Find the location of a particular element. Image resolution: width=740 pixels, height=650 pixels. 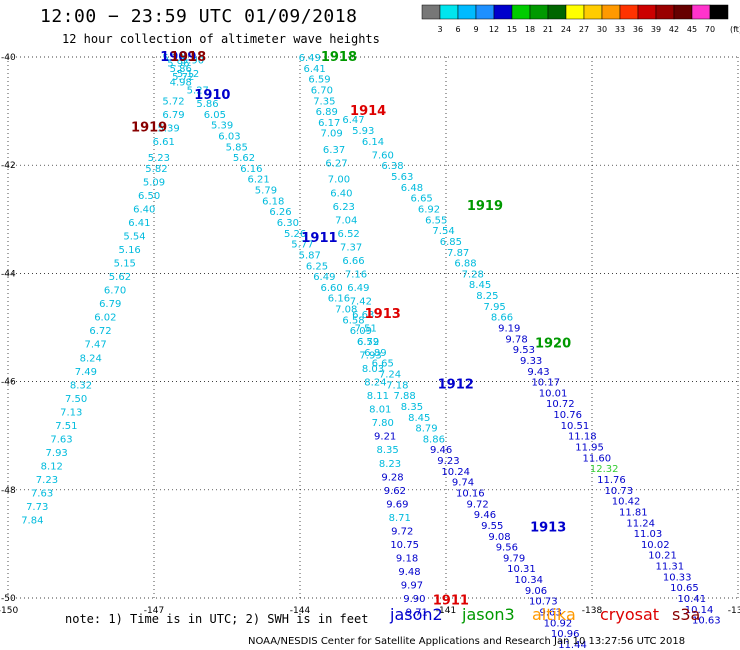

swh-value-label: 9.28 is located at coordinates (392, 477).